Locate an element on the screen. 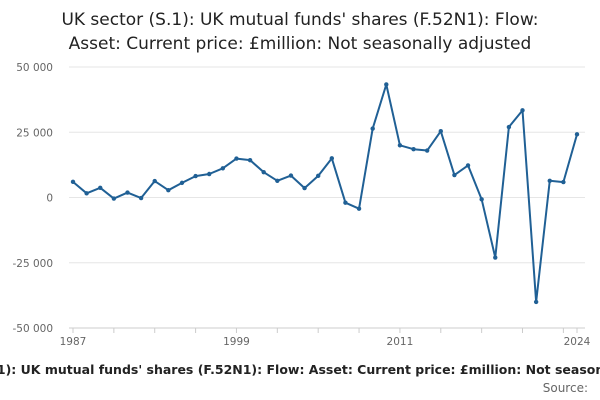 The width and height of the screenshot is (600, 400). y-tick-label: 0 is located at coordinates (49, 199).